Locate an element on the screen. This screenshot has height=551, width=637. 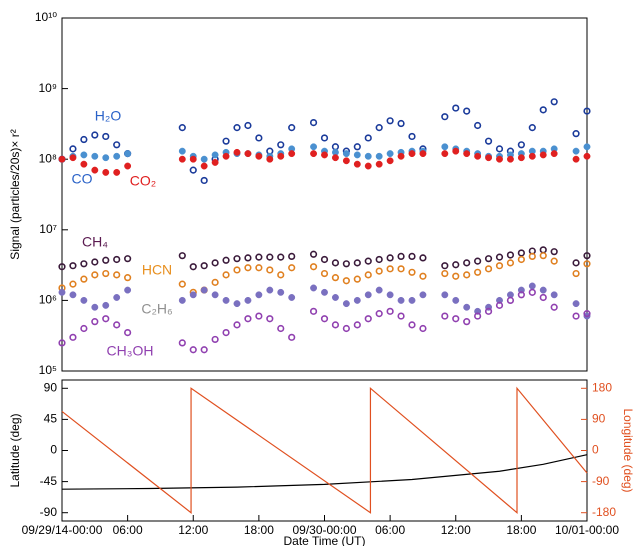
y-tick-label: 10⁹ is located at coordinates (48, 88).